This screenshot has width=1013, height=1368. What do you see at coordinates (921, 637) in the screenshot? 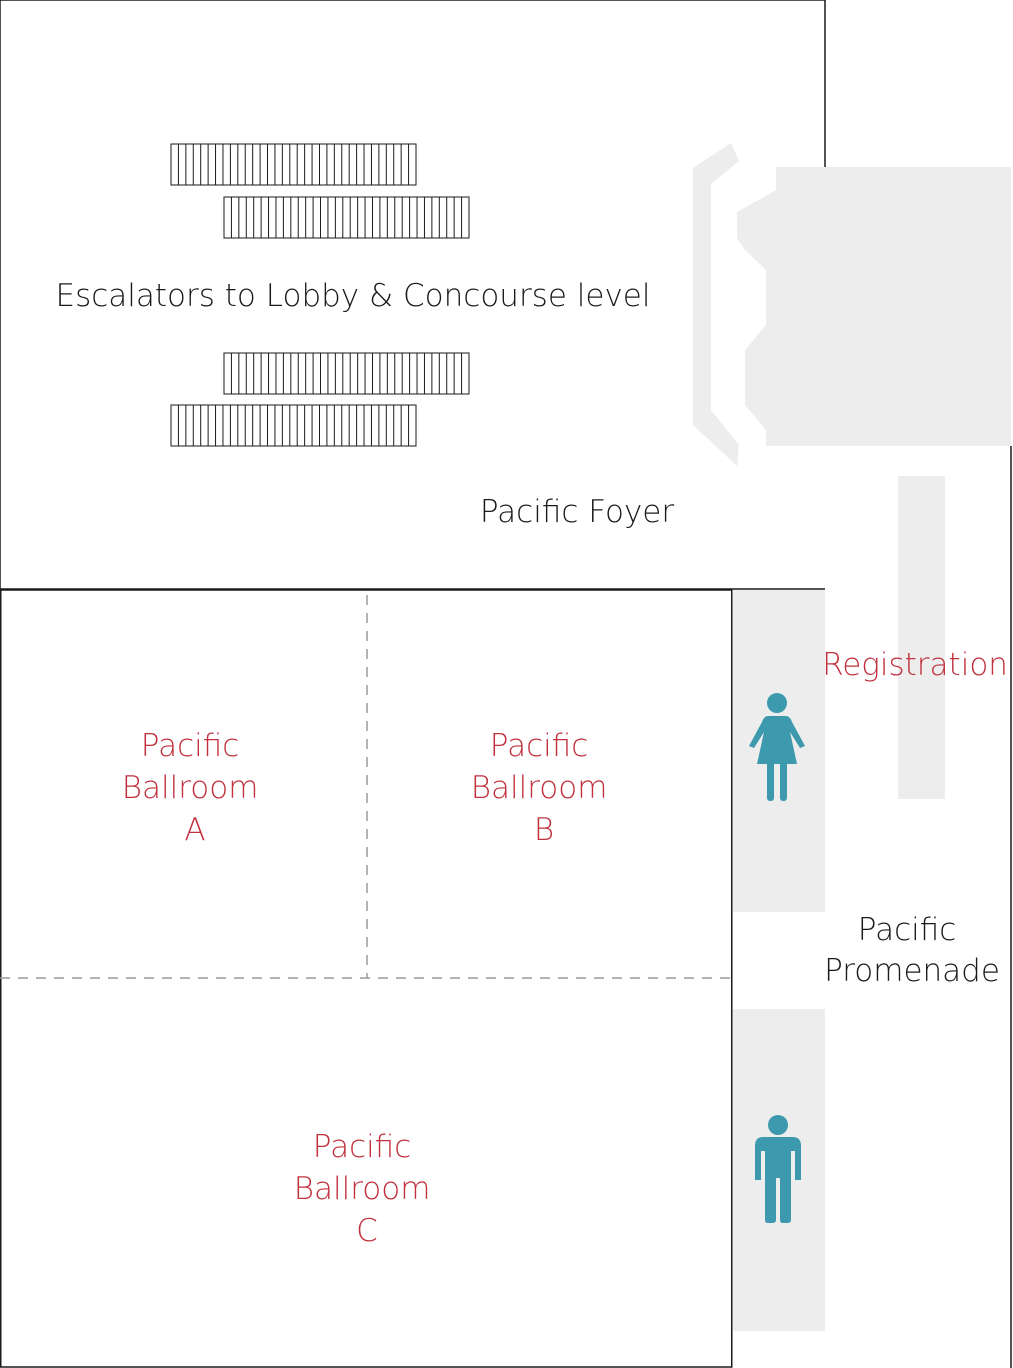
I see `registration-desk` at bounding box center [921, 637].